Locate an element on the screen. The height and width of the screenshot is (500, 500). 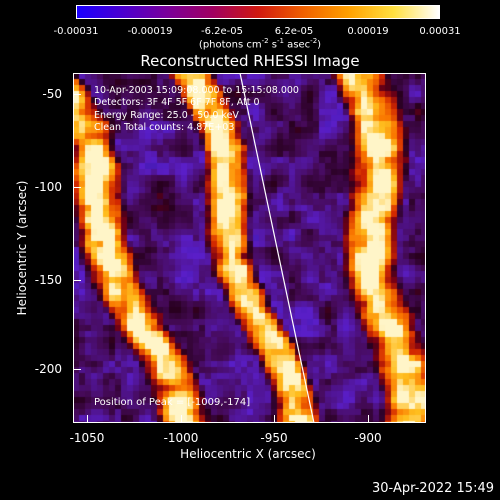
colorbar-tick: -0.00019 is located at coordinates (150, 31).